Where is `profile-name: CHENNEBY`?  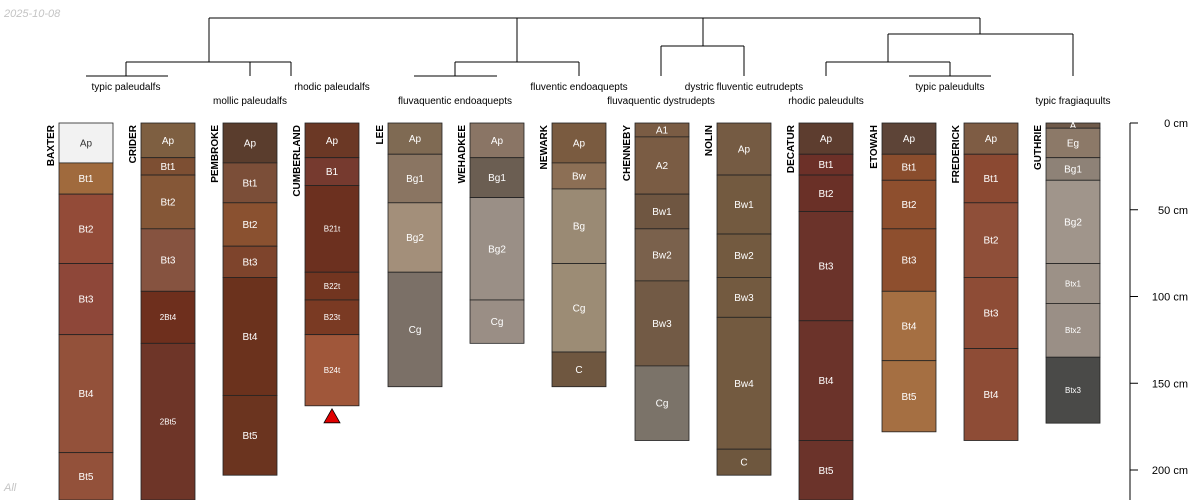
profile-name: CHENNEBY is located at coordinates (627, 153).